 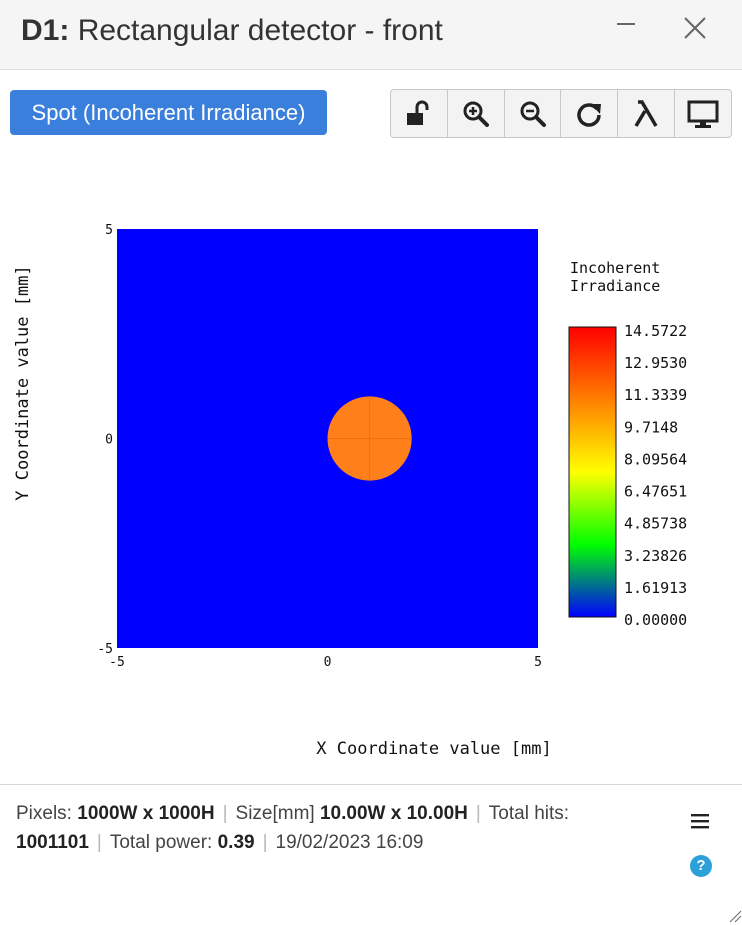 I want to click on plot-toolbar, so click(x=561, y=113).